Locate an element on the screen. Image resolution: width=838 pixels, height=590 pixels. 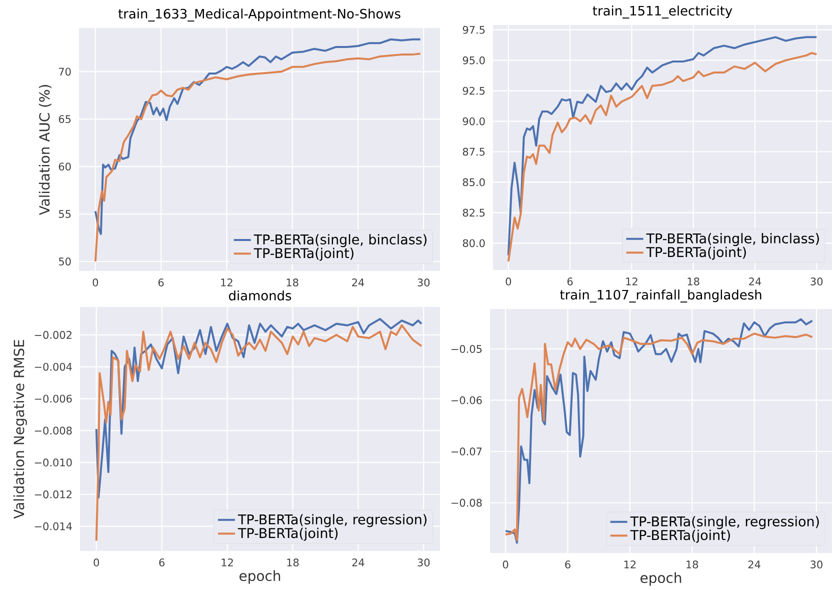
chart-title: train_1633_Medical-Appointment-No-Shows is located at coordinates (259, 15).